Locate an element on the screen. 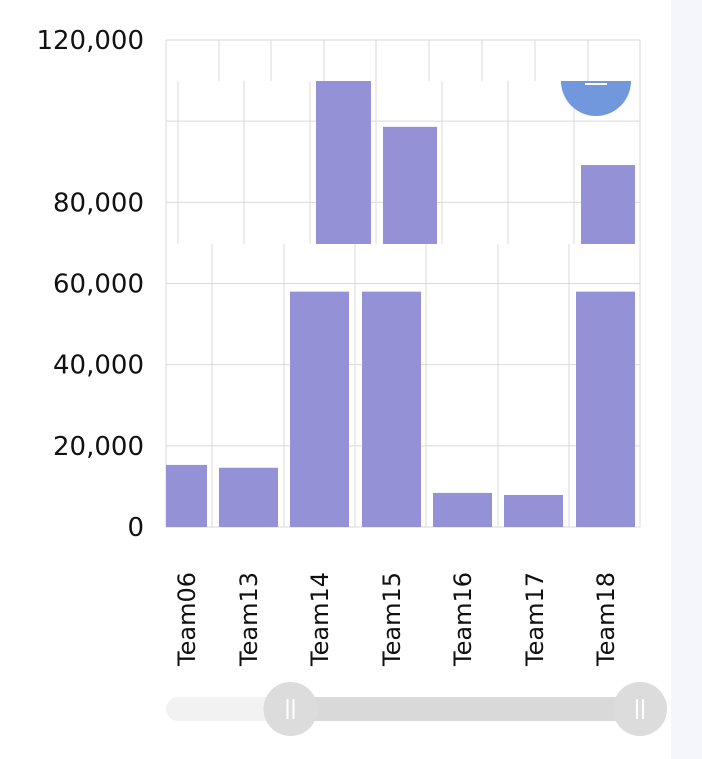 This screenshot has height=759, width=702. bar-overlay-team15 is located at coordinates (410, 185).